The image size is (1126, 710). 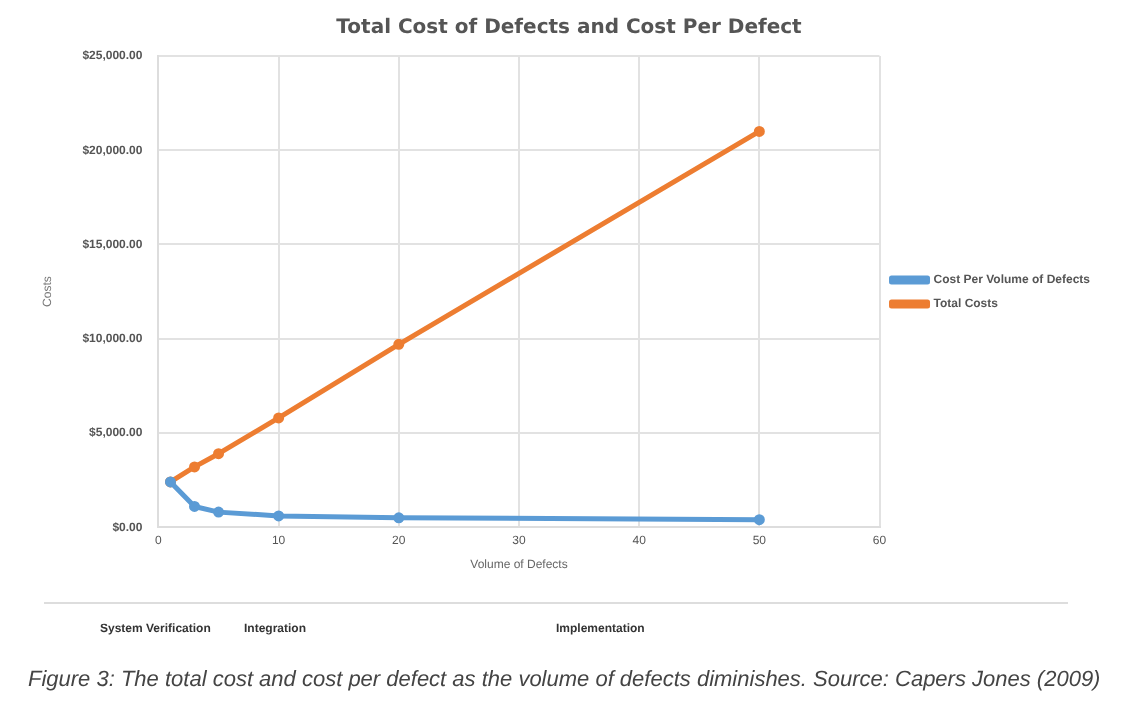 I want to click on chart-title: Total Cost of Defects and Cost Per Defect, so click(x=569, y=28).